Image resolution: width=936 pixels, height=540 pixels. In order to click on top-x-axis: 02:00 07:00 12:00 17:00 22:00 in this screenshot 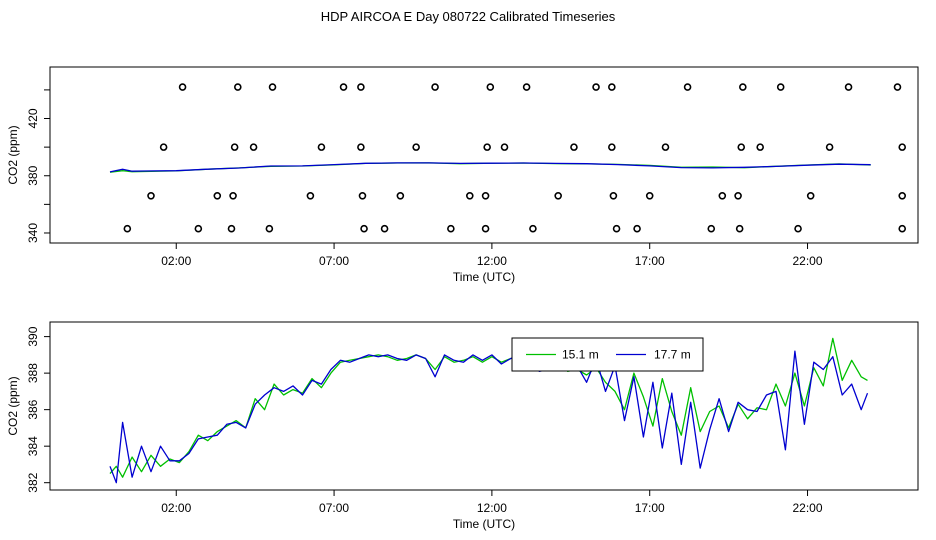, I will do `click(492, 255)`.